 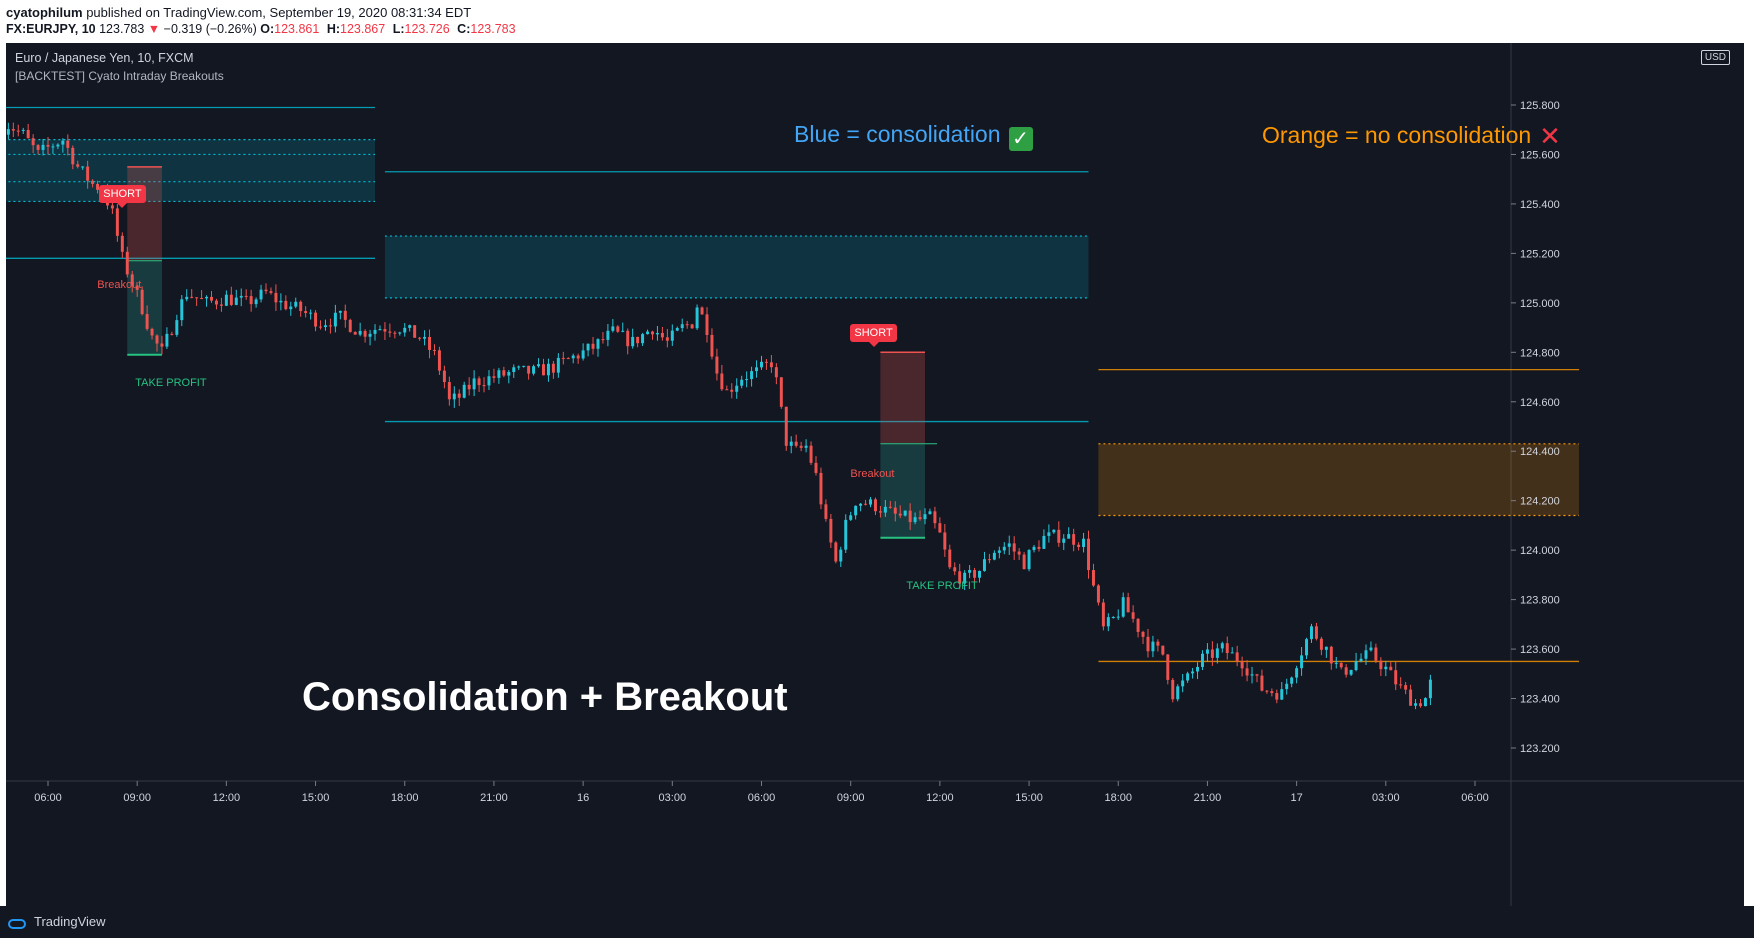 I want to click on cloud-icon, so click(x=17, y=922).